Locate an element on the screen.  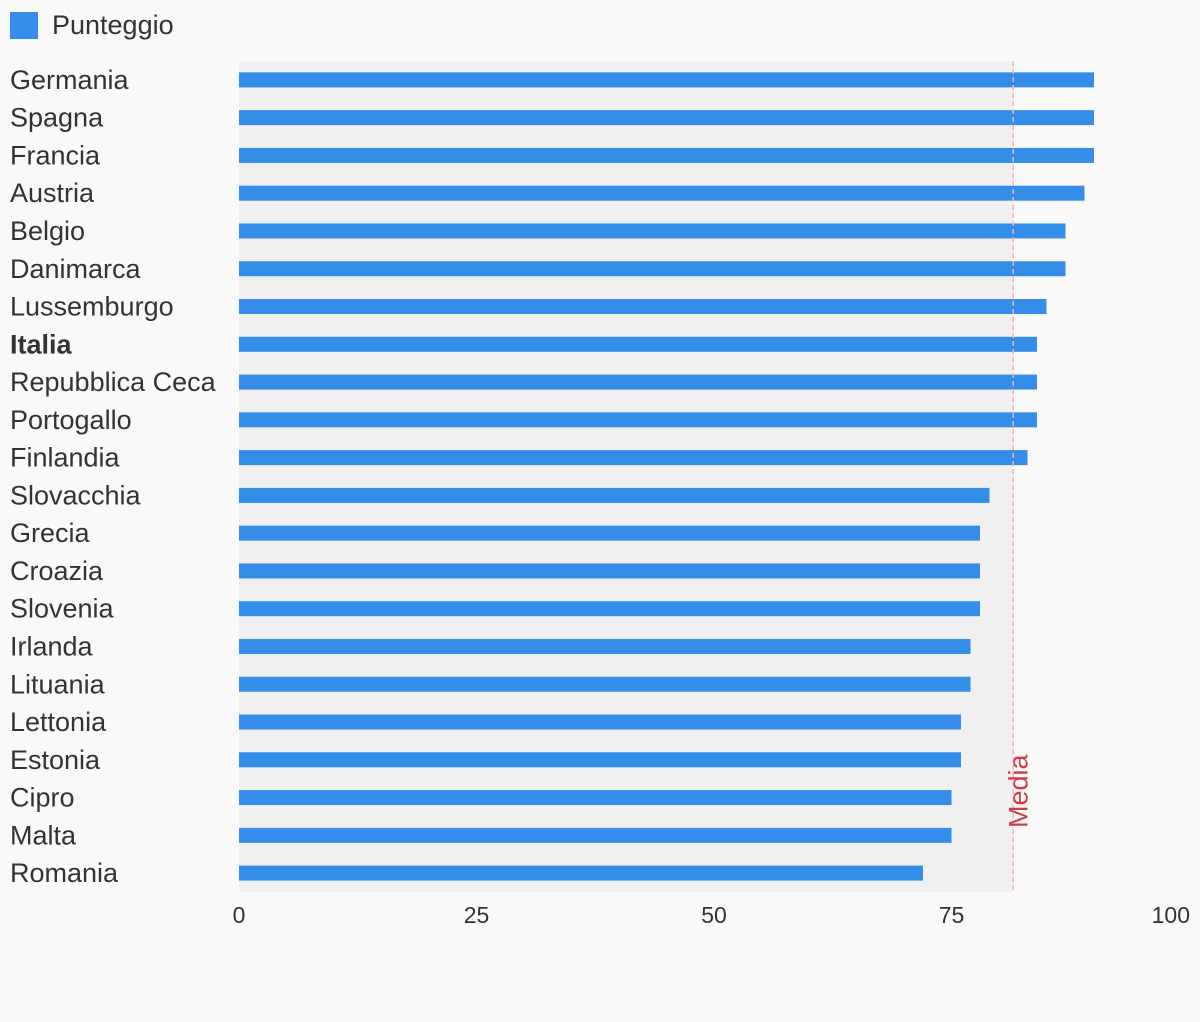
bar-estonia is located at coordinates (600, 760).